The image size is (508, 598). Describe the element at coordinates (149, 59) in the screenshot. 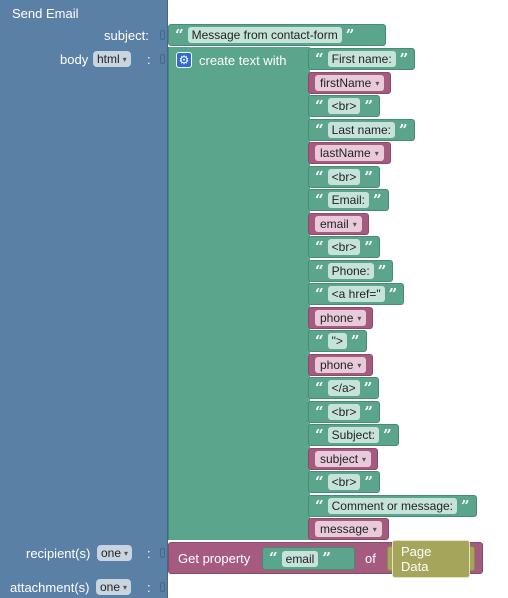

I see `body-colon: :` at that location.